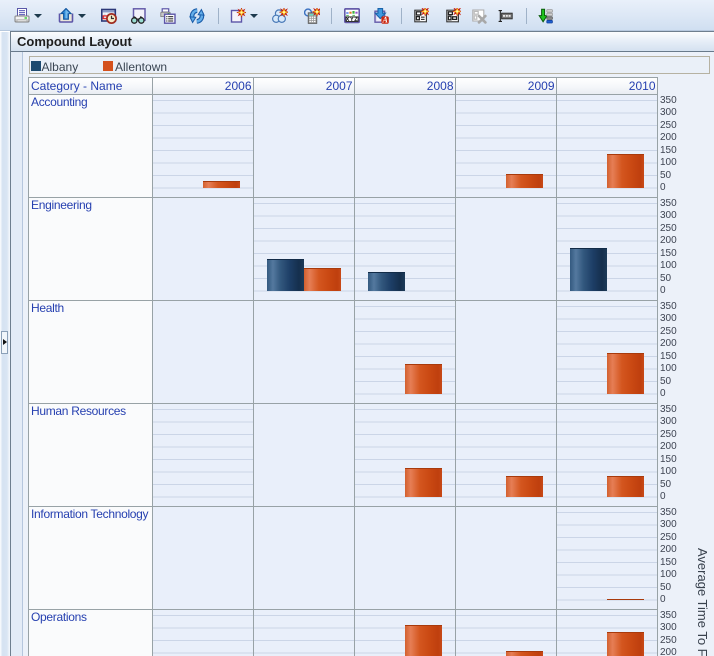  I want to click on svg-text: XYZ, so click(352, 20).